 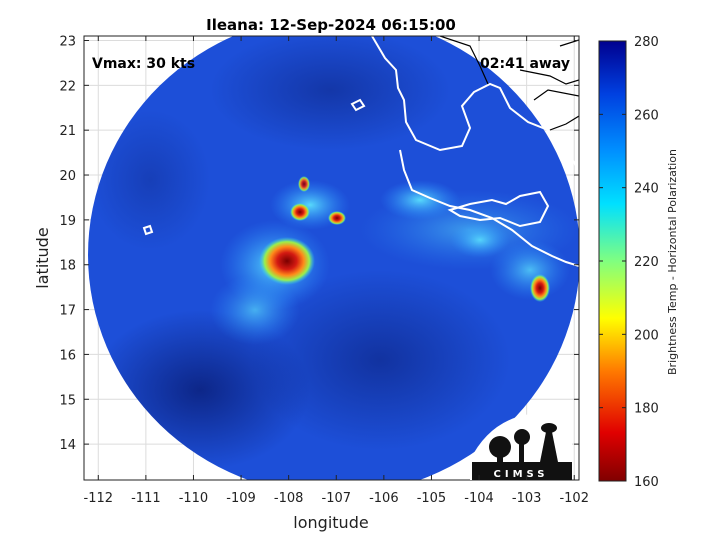 I want to click on y-tick-label: 16, so click(x=67, y=355).